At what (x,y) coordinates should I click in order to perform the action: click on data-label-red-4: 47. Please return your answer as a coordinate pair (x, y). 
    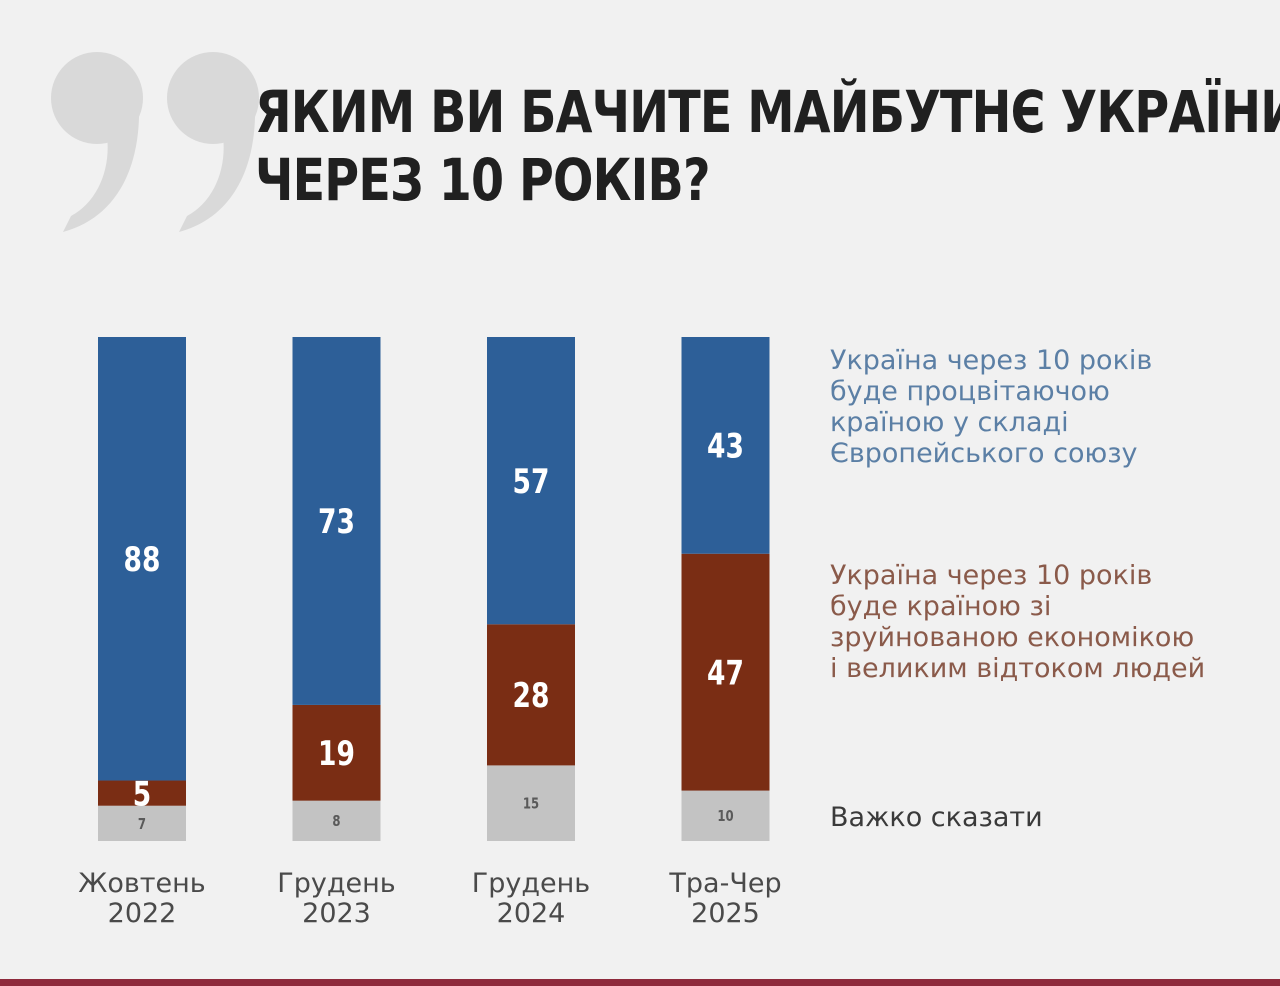
    Looking at the image, I should click on (725, 673).